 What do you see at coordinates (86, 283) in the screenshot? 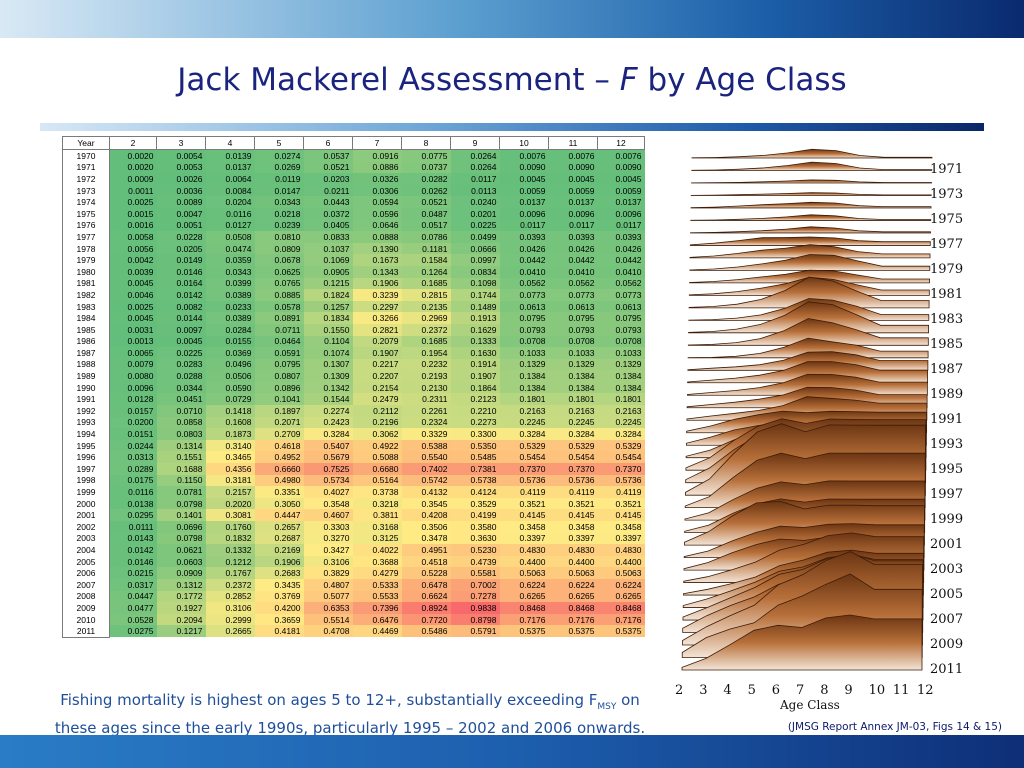
I see `year-cell: 1981` at bounding box center [86, 283].